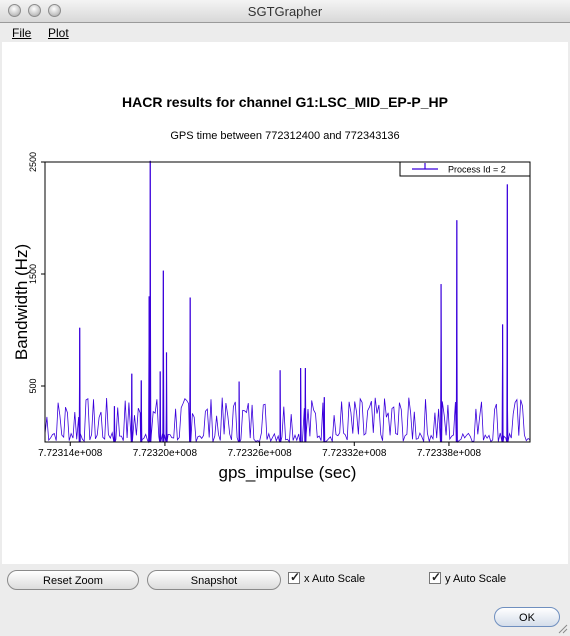 This screenshot has width=570, height=636. I want to click on menu-bar: File Plot, so click(285, 32).